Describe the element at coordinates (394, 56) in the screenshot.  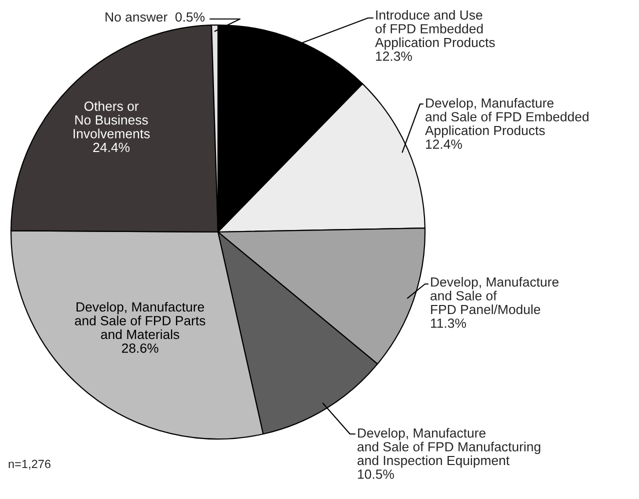
I see `data-label: 12.3%` at that location.